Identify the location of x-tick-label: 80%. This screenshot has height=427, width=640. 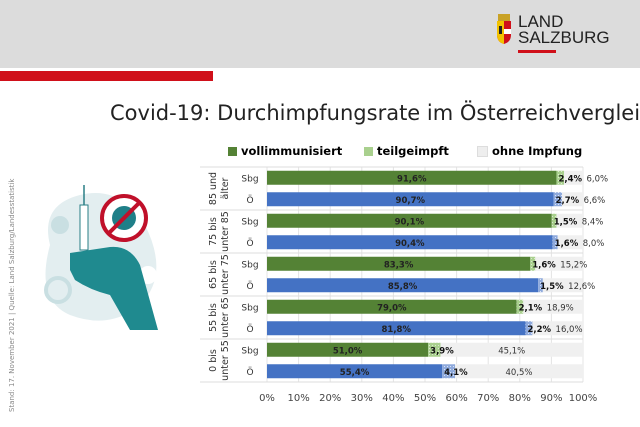
(520, 398).